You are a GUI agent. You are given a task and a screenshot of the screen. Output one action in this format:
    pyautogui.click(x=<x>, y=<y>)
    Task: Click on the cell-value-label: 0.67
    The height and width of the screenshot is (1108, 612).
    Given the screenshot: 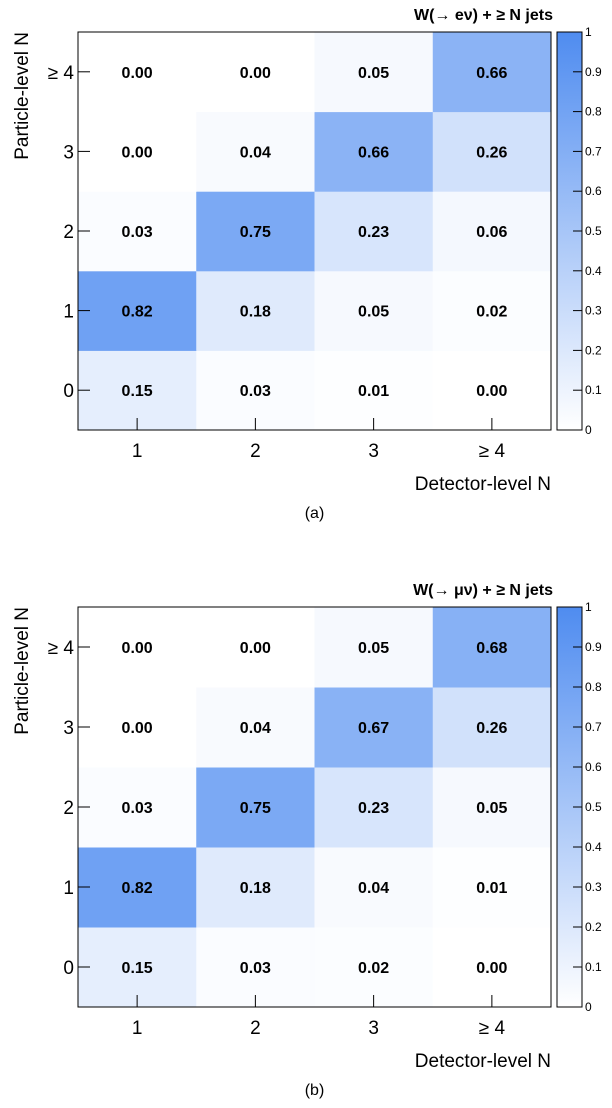 What is the action you would take?
    pyautogui.click(x=373, y=728)
    